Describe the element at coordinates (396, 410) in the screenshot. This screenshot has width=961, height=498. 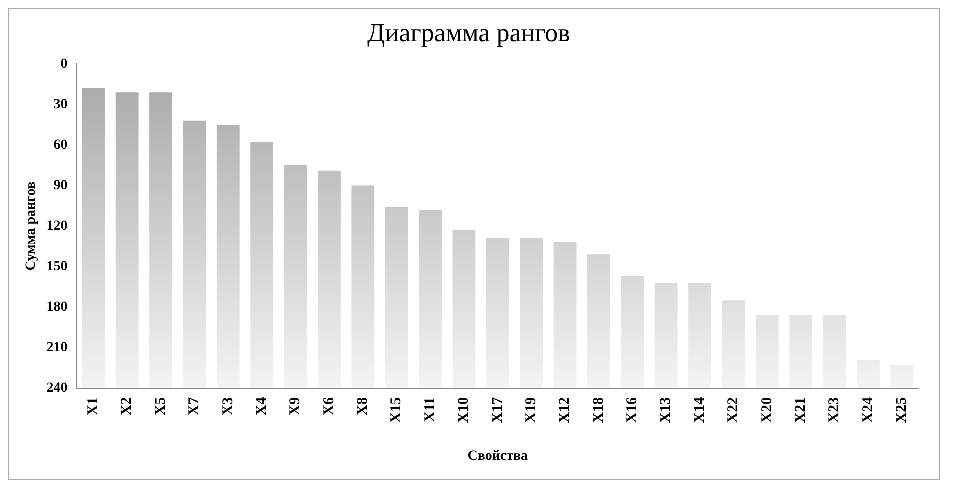
I see `x-tick-label: X15` at that location.